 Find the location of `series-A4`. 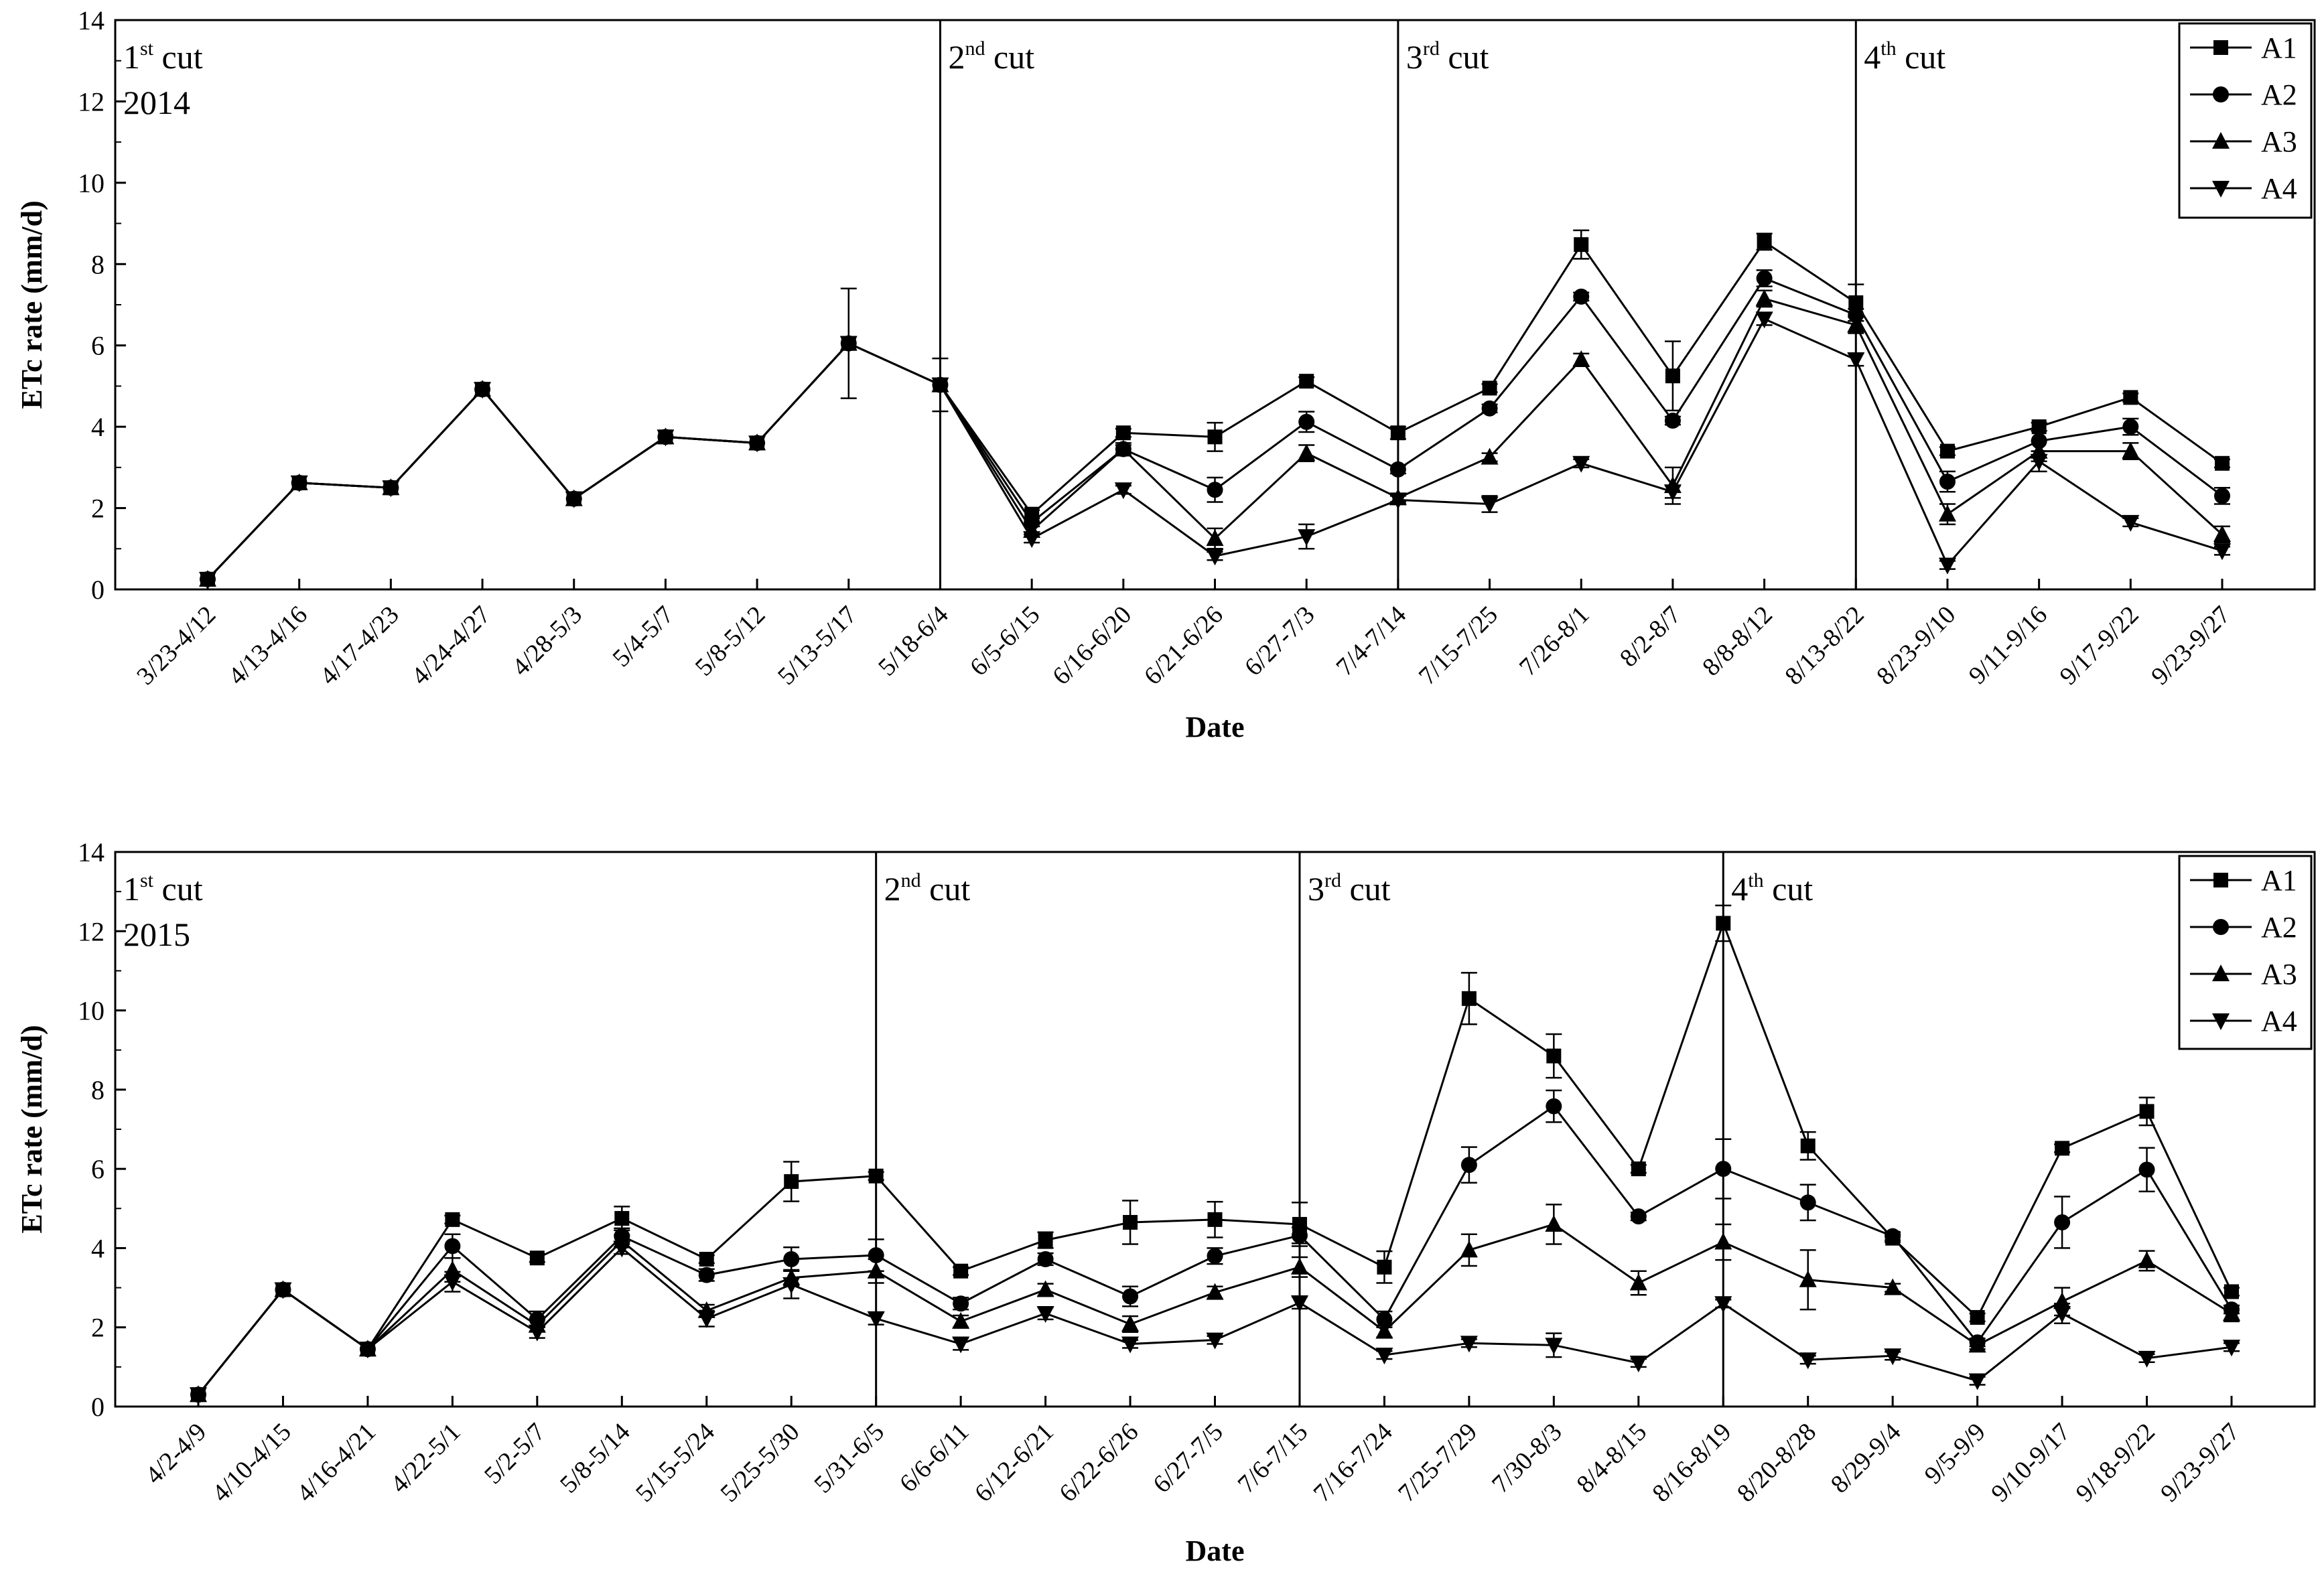

series-A4 is located at coordinates (1215, 1322).